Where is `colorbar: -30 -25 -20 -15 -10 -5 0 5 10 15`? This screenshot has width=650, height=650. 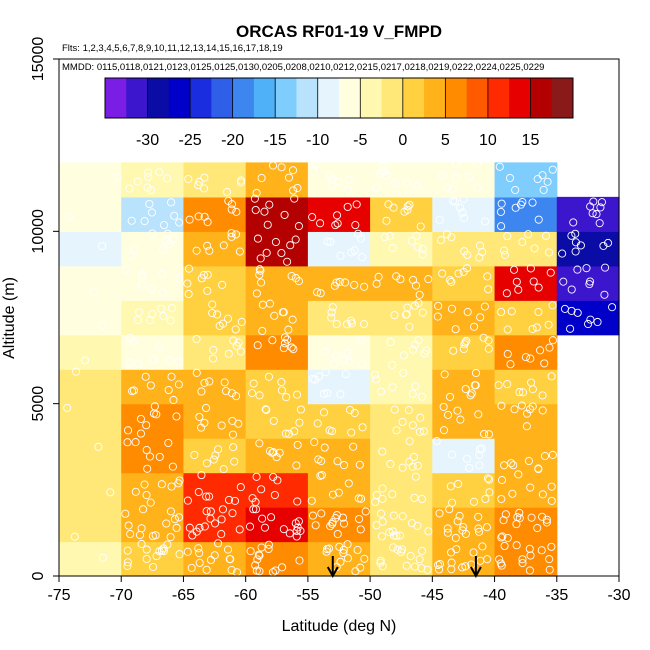
colorbar: -30 -25 -20 -15 -10 -5 0 5 10 15 is located at coordinates (339, 113).